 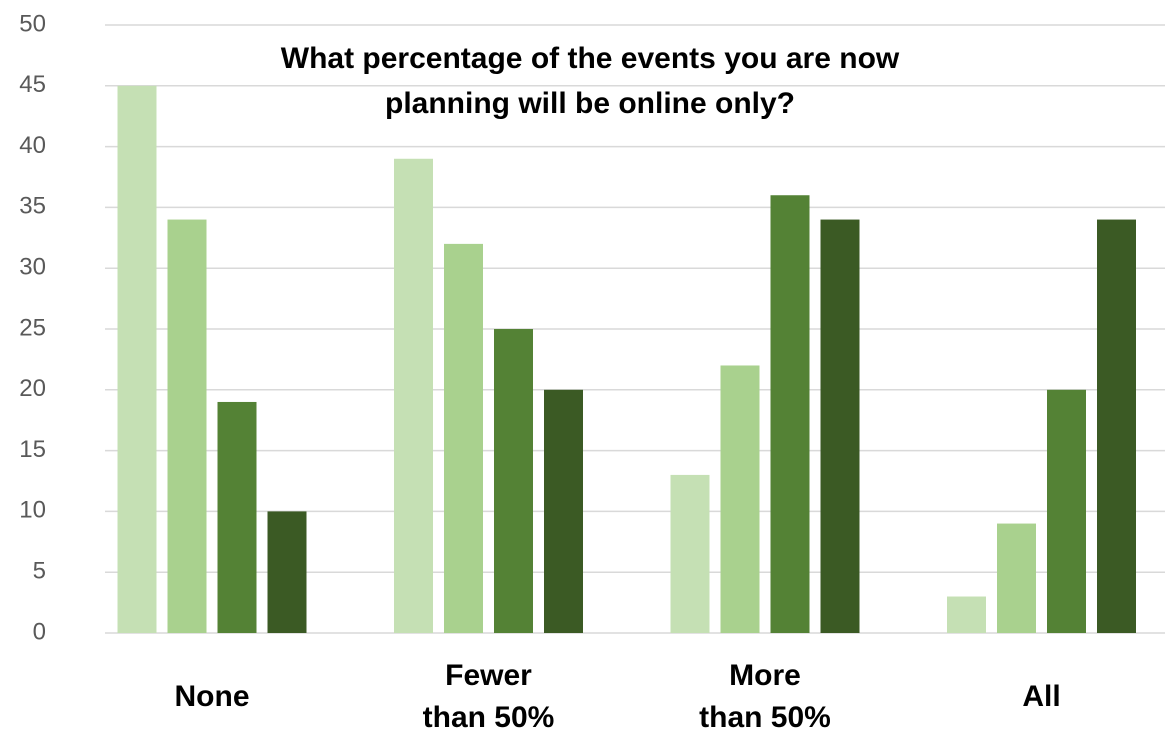 I want to click on y-tick-label: 50, so click(x=32, y=23).